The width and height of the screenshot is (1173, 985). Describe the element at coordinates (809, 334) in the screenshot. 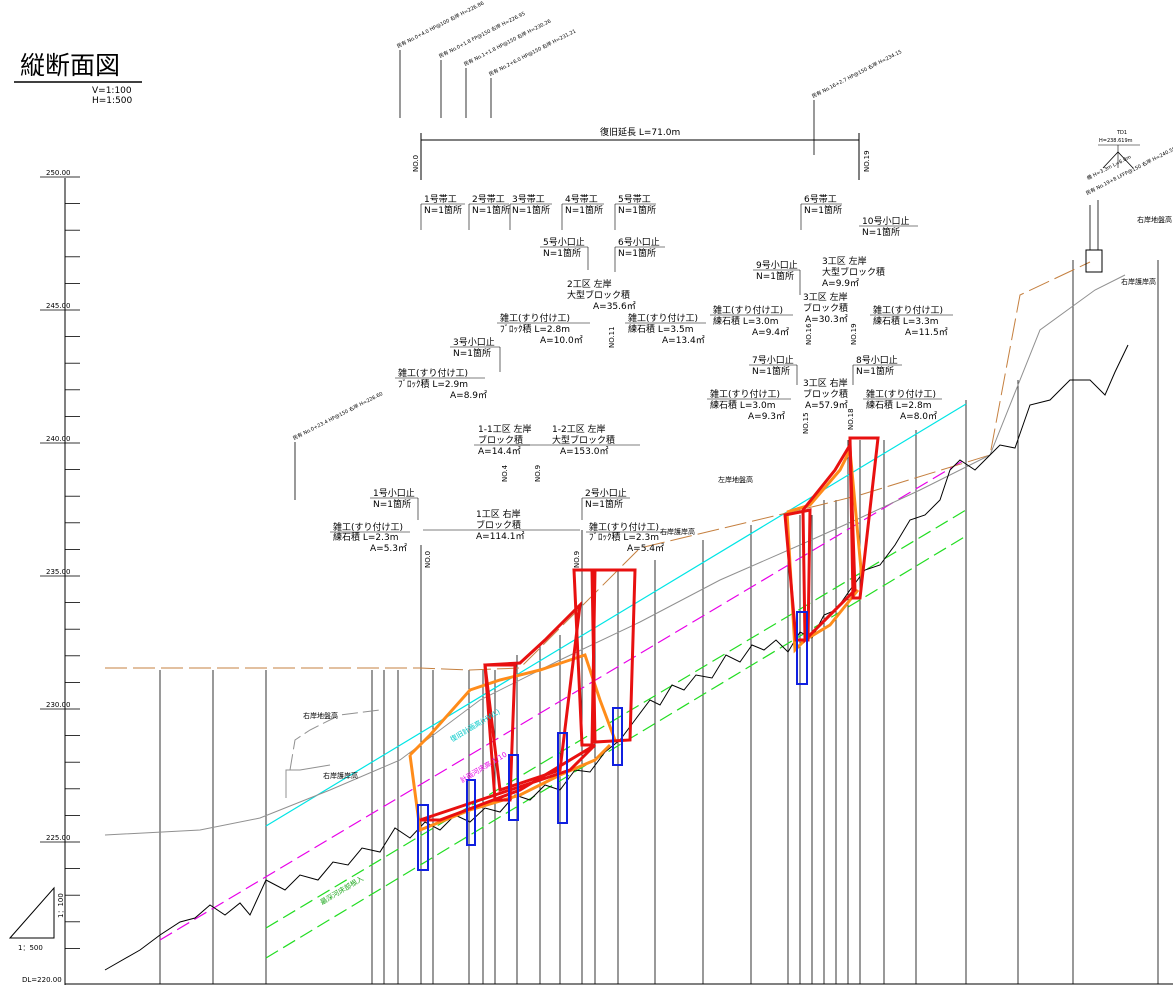

I see `station-no16: NO.16` at that location.